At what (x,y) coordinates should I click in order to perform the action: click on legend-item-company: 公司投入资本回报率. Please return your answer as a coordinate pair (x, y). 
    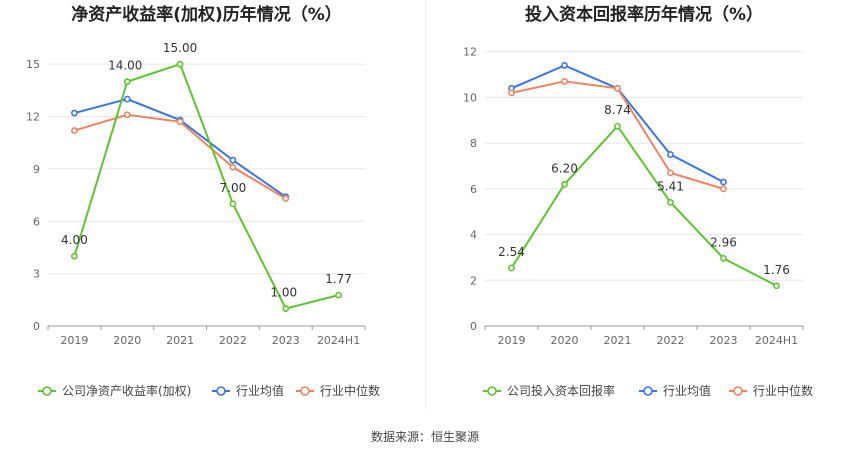
    Looking at the image, I should click on (549, 390).